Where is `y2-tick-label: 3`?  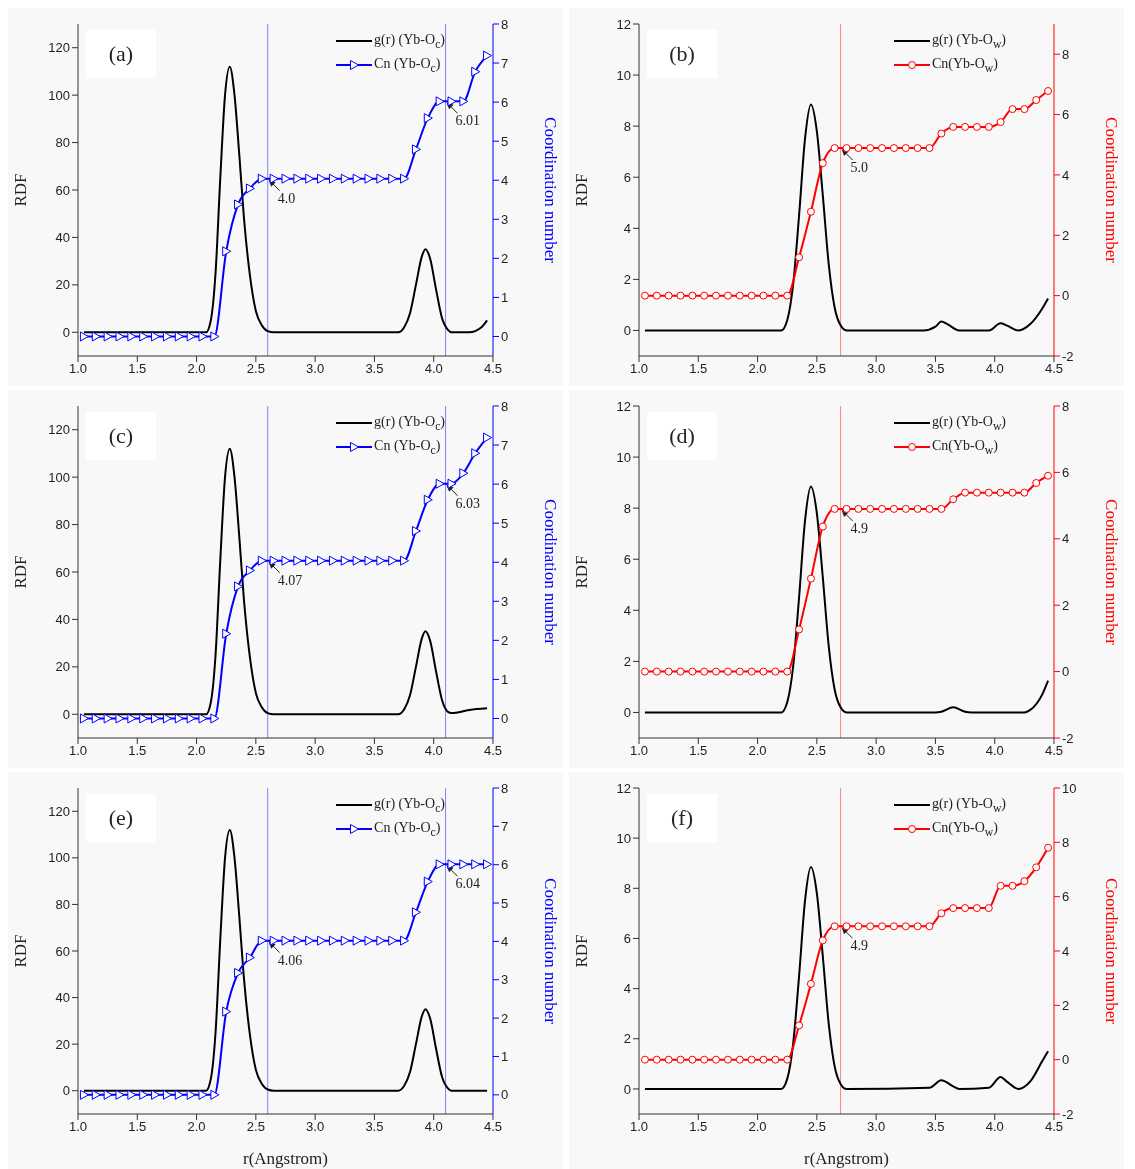
y2-tick-label: 3 is located at coordinates (505, 980).